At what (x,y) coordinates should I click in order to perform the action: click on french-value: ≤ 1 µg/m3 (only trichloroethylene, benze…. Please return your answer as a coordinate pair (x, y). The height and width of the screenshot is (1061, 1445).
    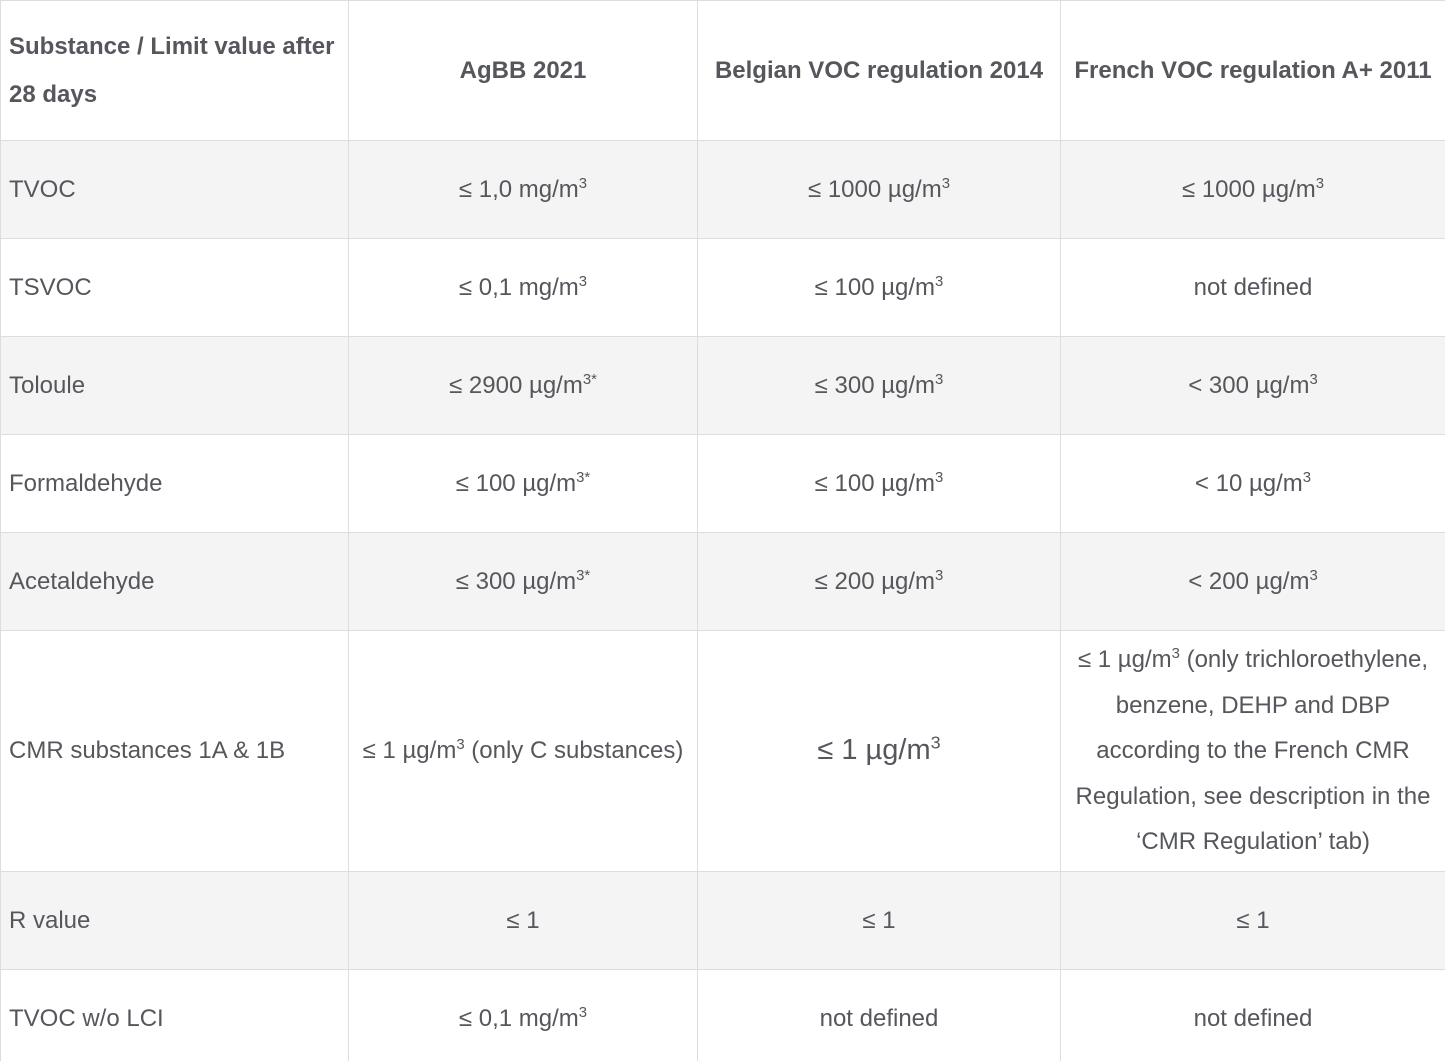
    Looking at the image, I should click on (1252, 751).